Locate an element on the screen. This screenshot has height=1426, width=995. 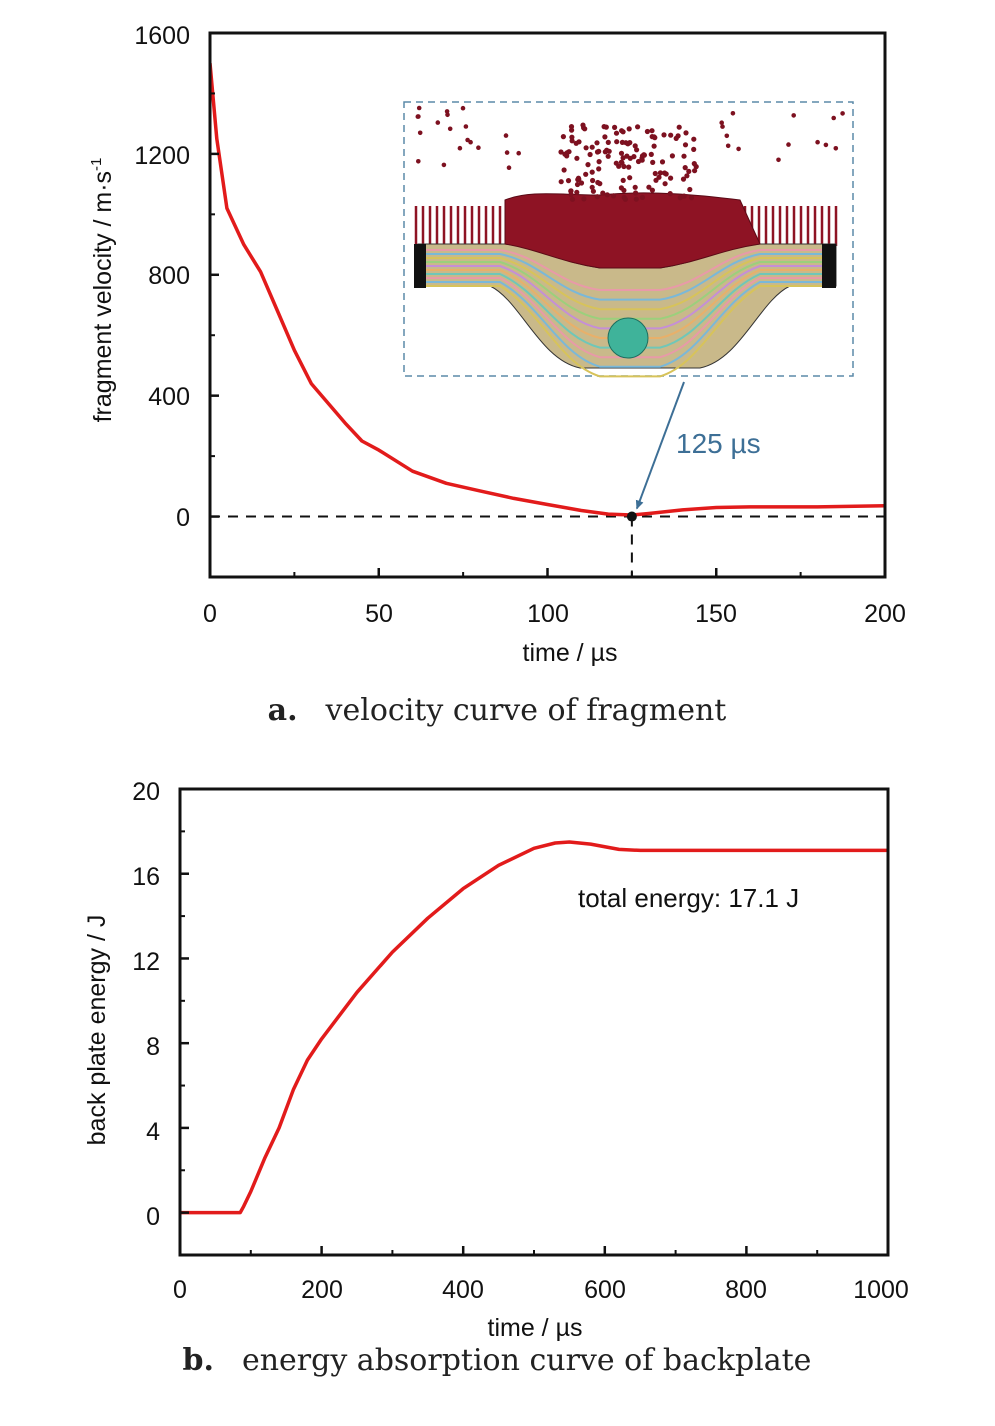
y-tick-label: 1200 is located at coordinates (162, 156).